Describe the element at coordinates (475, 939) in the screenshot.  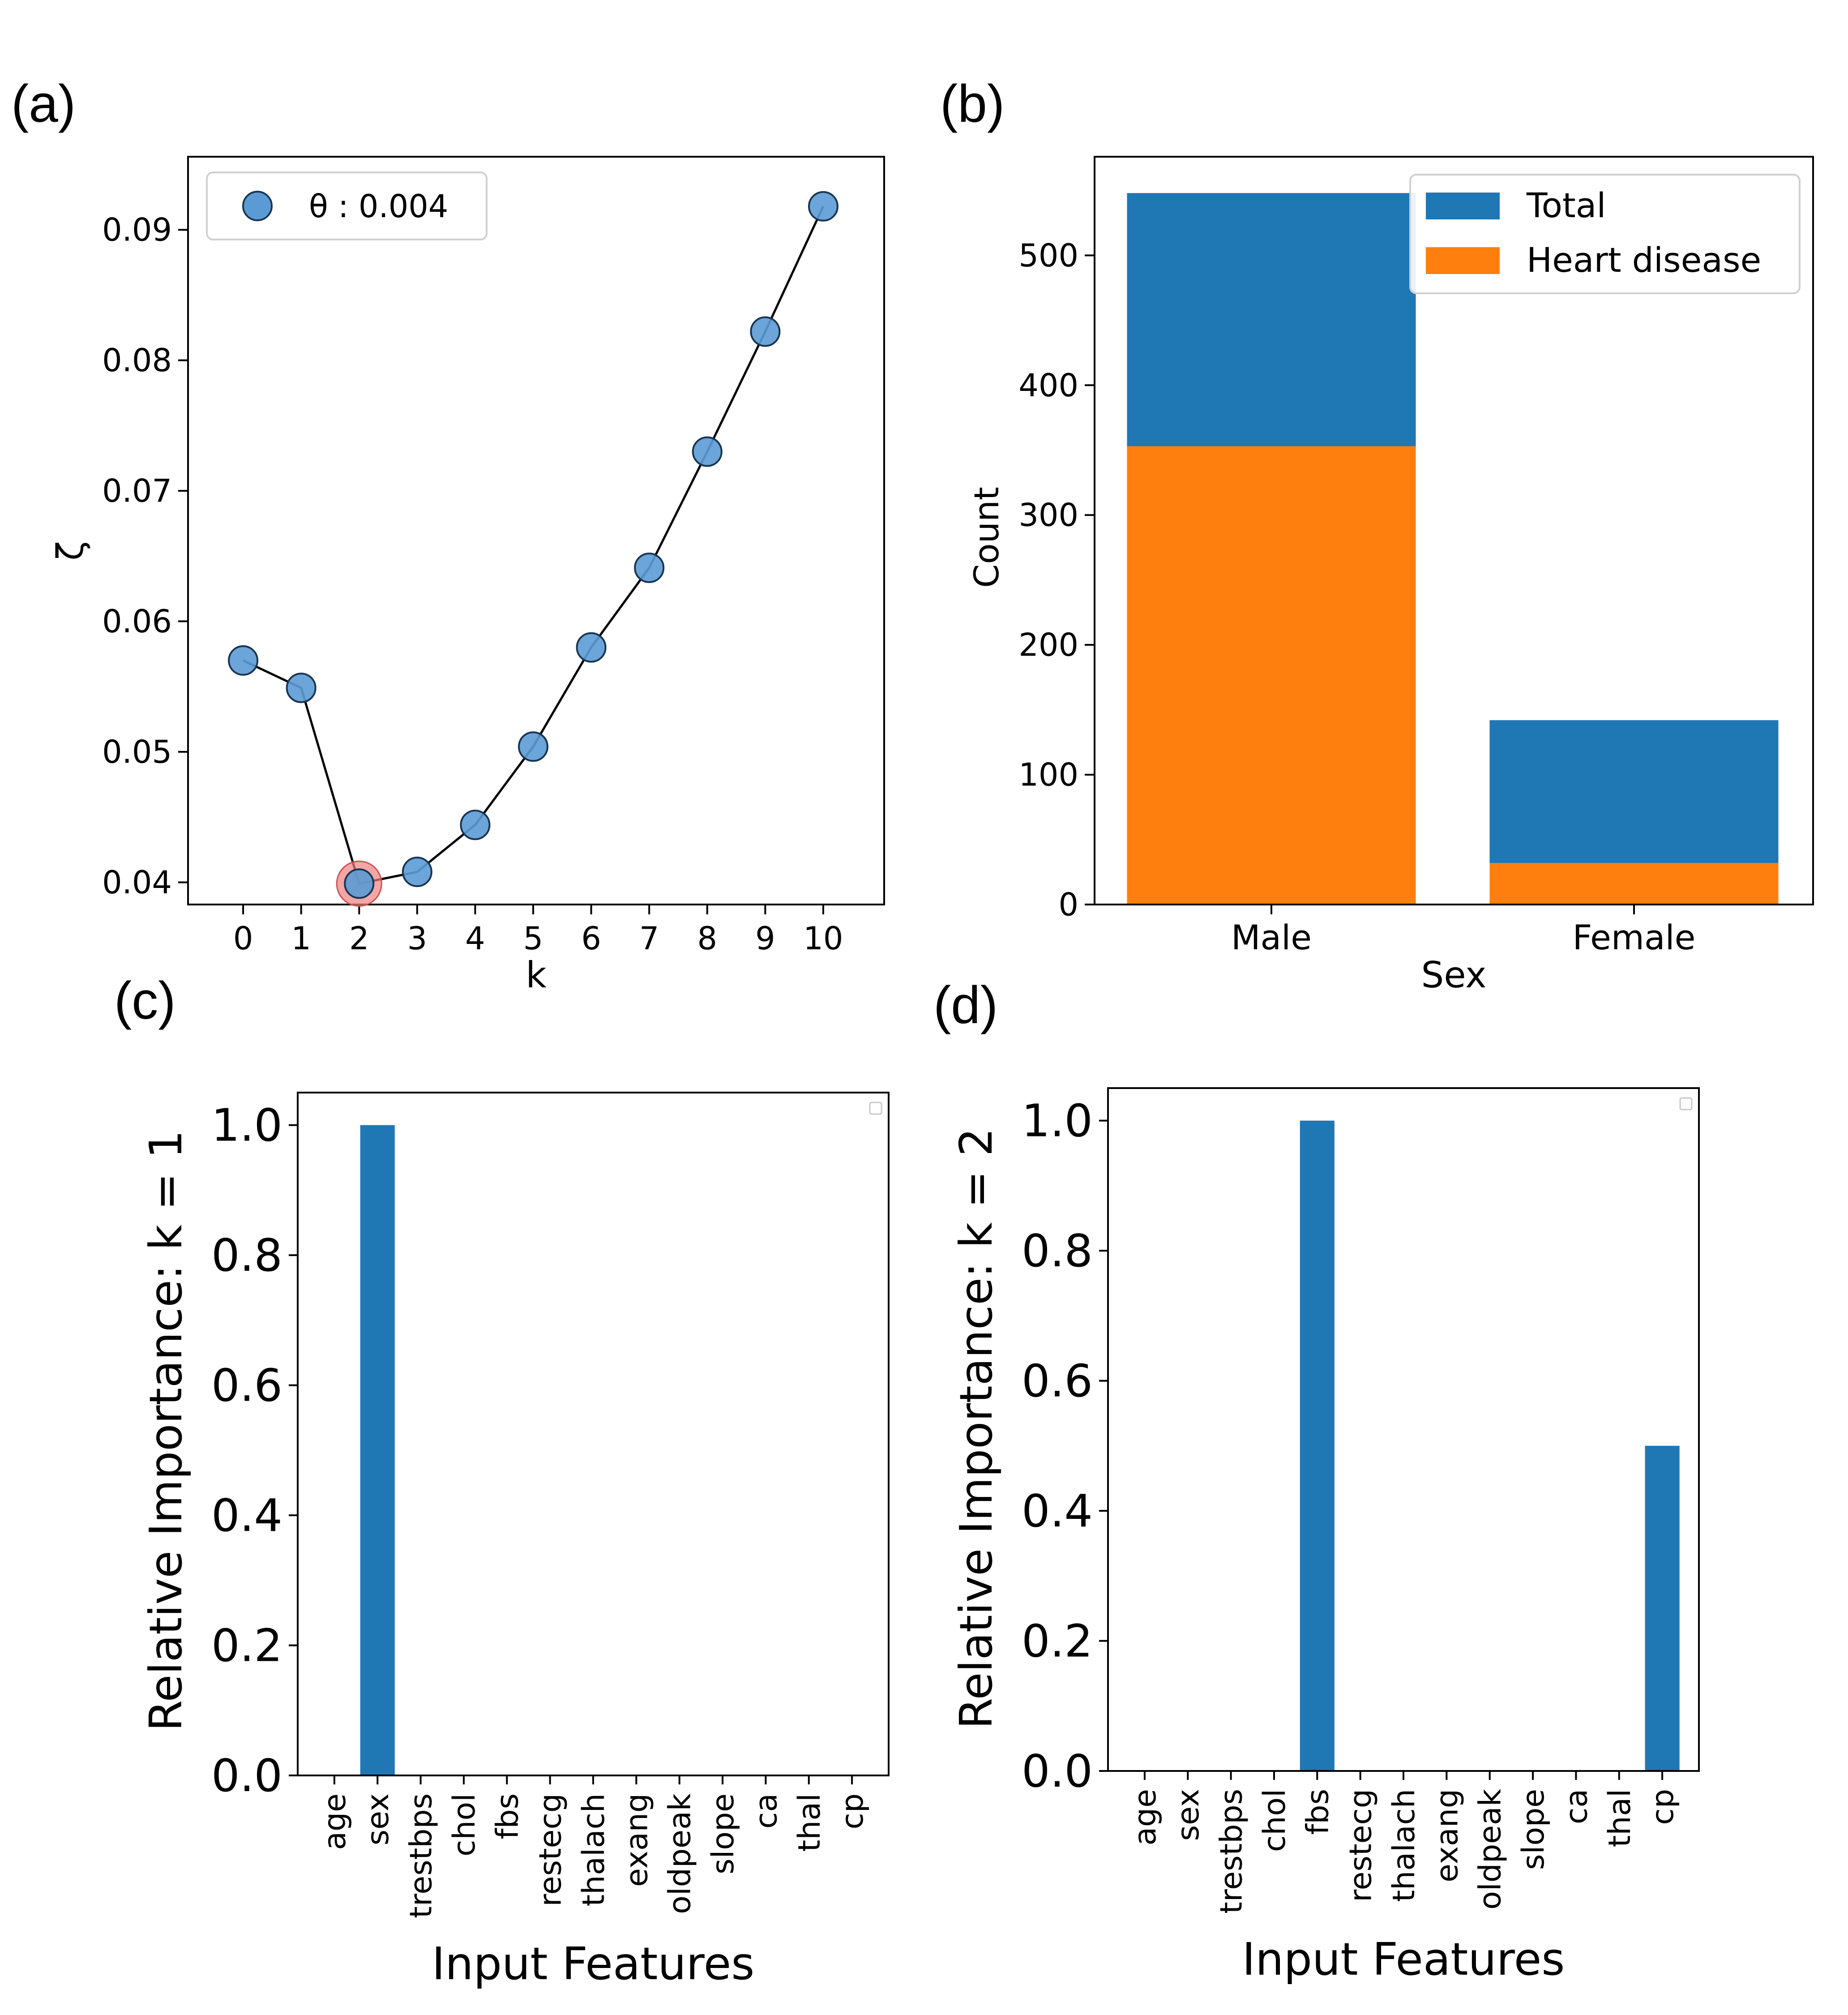
I see `x-tick-label: 4` at that location.